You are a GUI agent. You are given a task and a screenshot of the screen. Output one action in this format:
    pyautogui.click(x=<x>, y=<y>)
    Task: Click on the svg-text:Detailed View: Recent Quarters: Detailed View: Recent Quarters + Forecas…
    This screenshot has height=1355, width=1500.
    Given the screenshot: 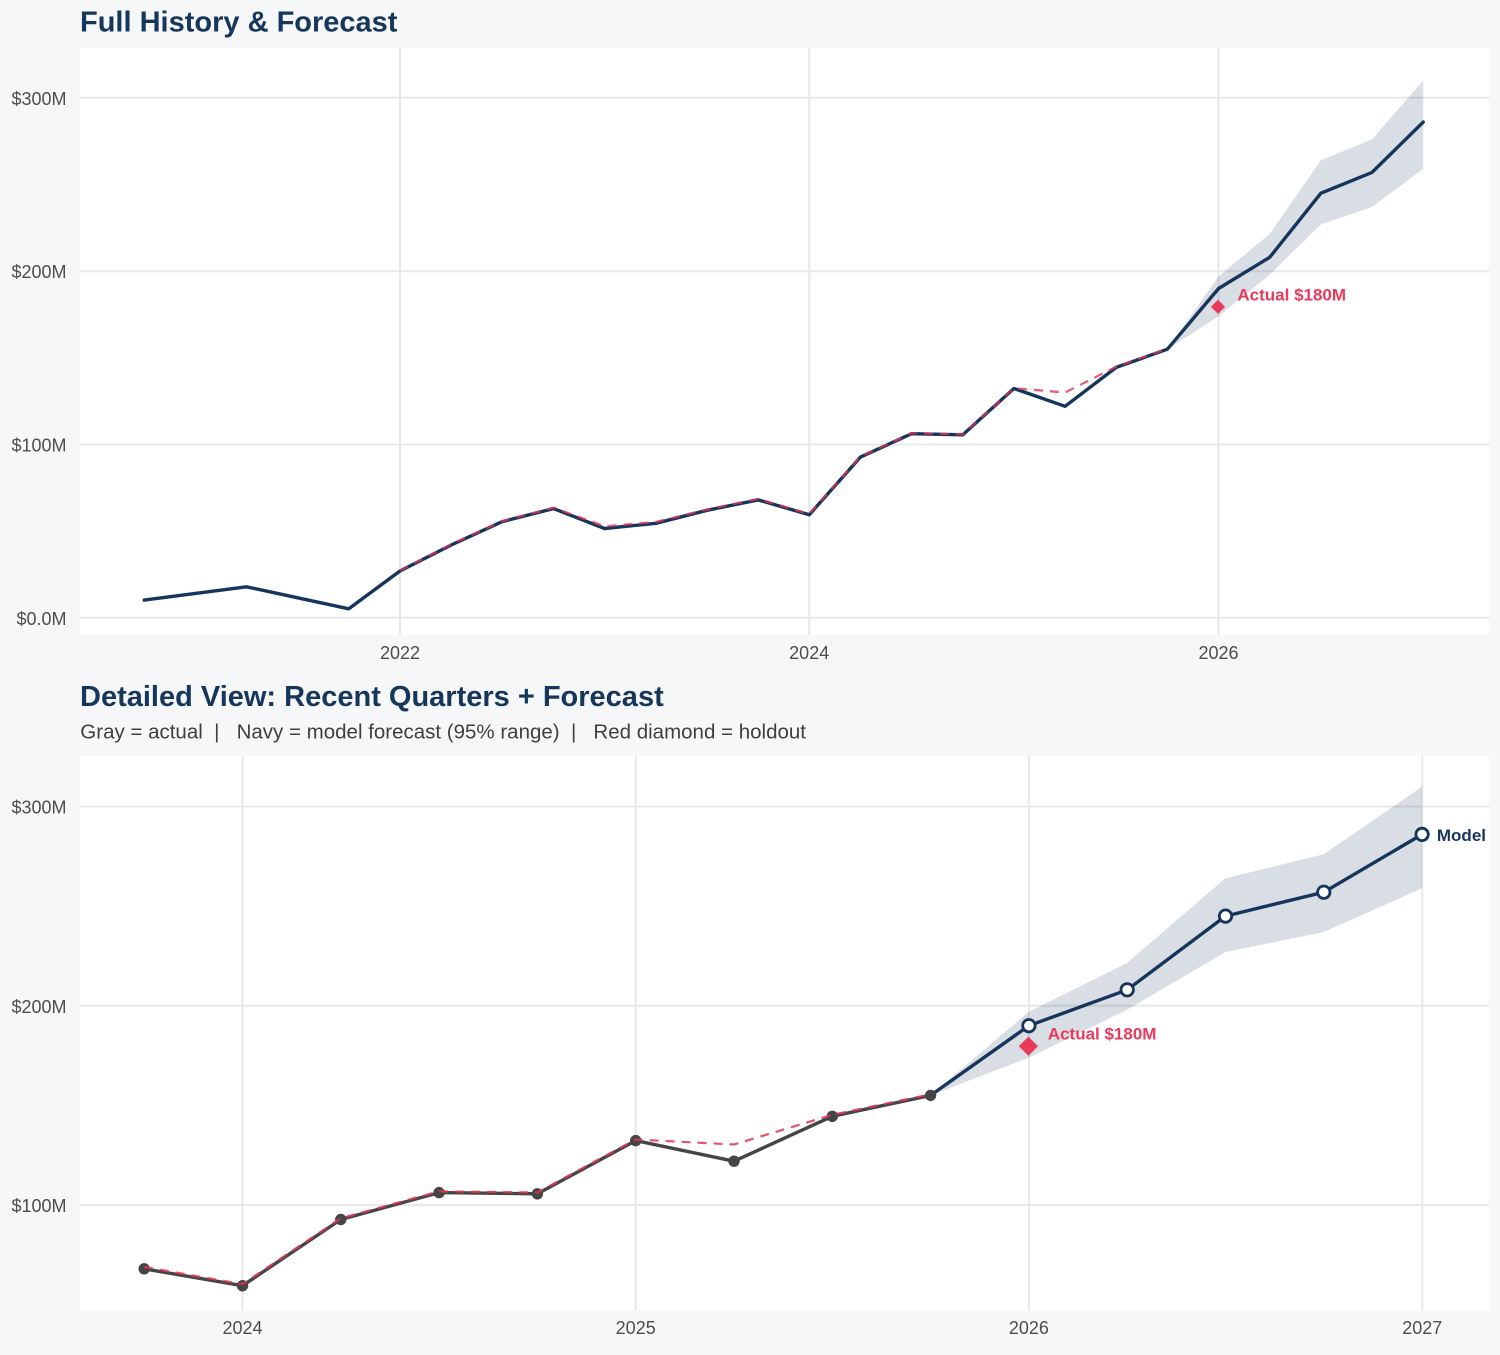 What is the action you would take?
    pyautogui.click(x=372, y=697)
    